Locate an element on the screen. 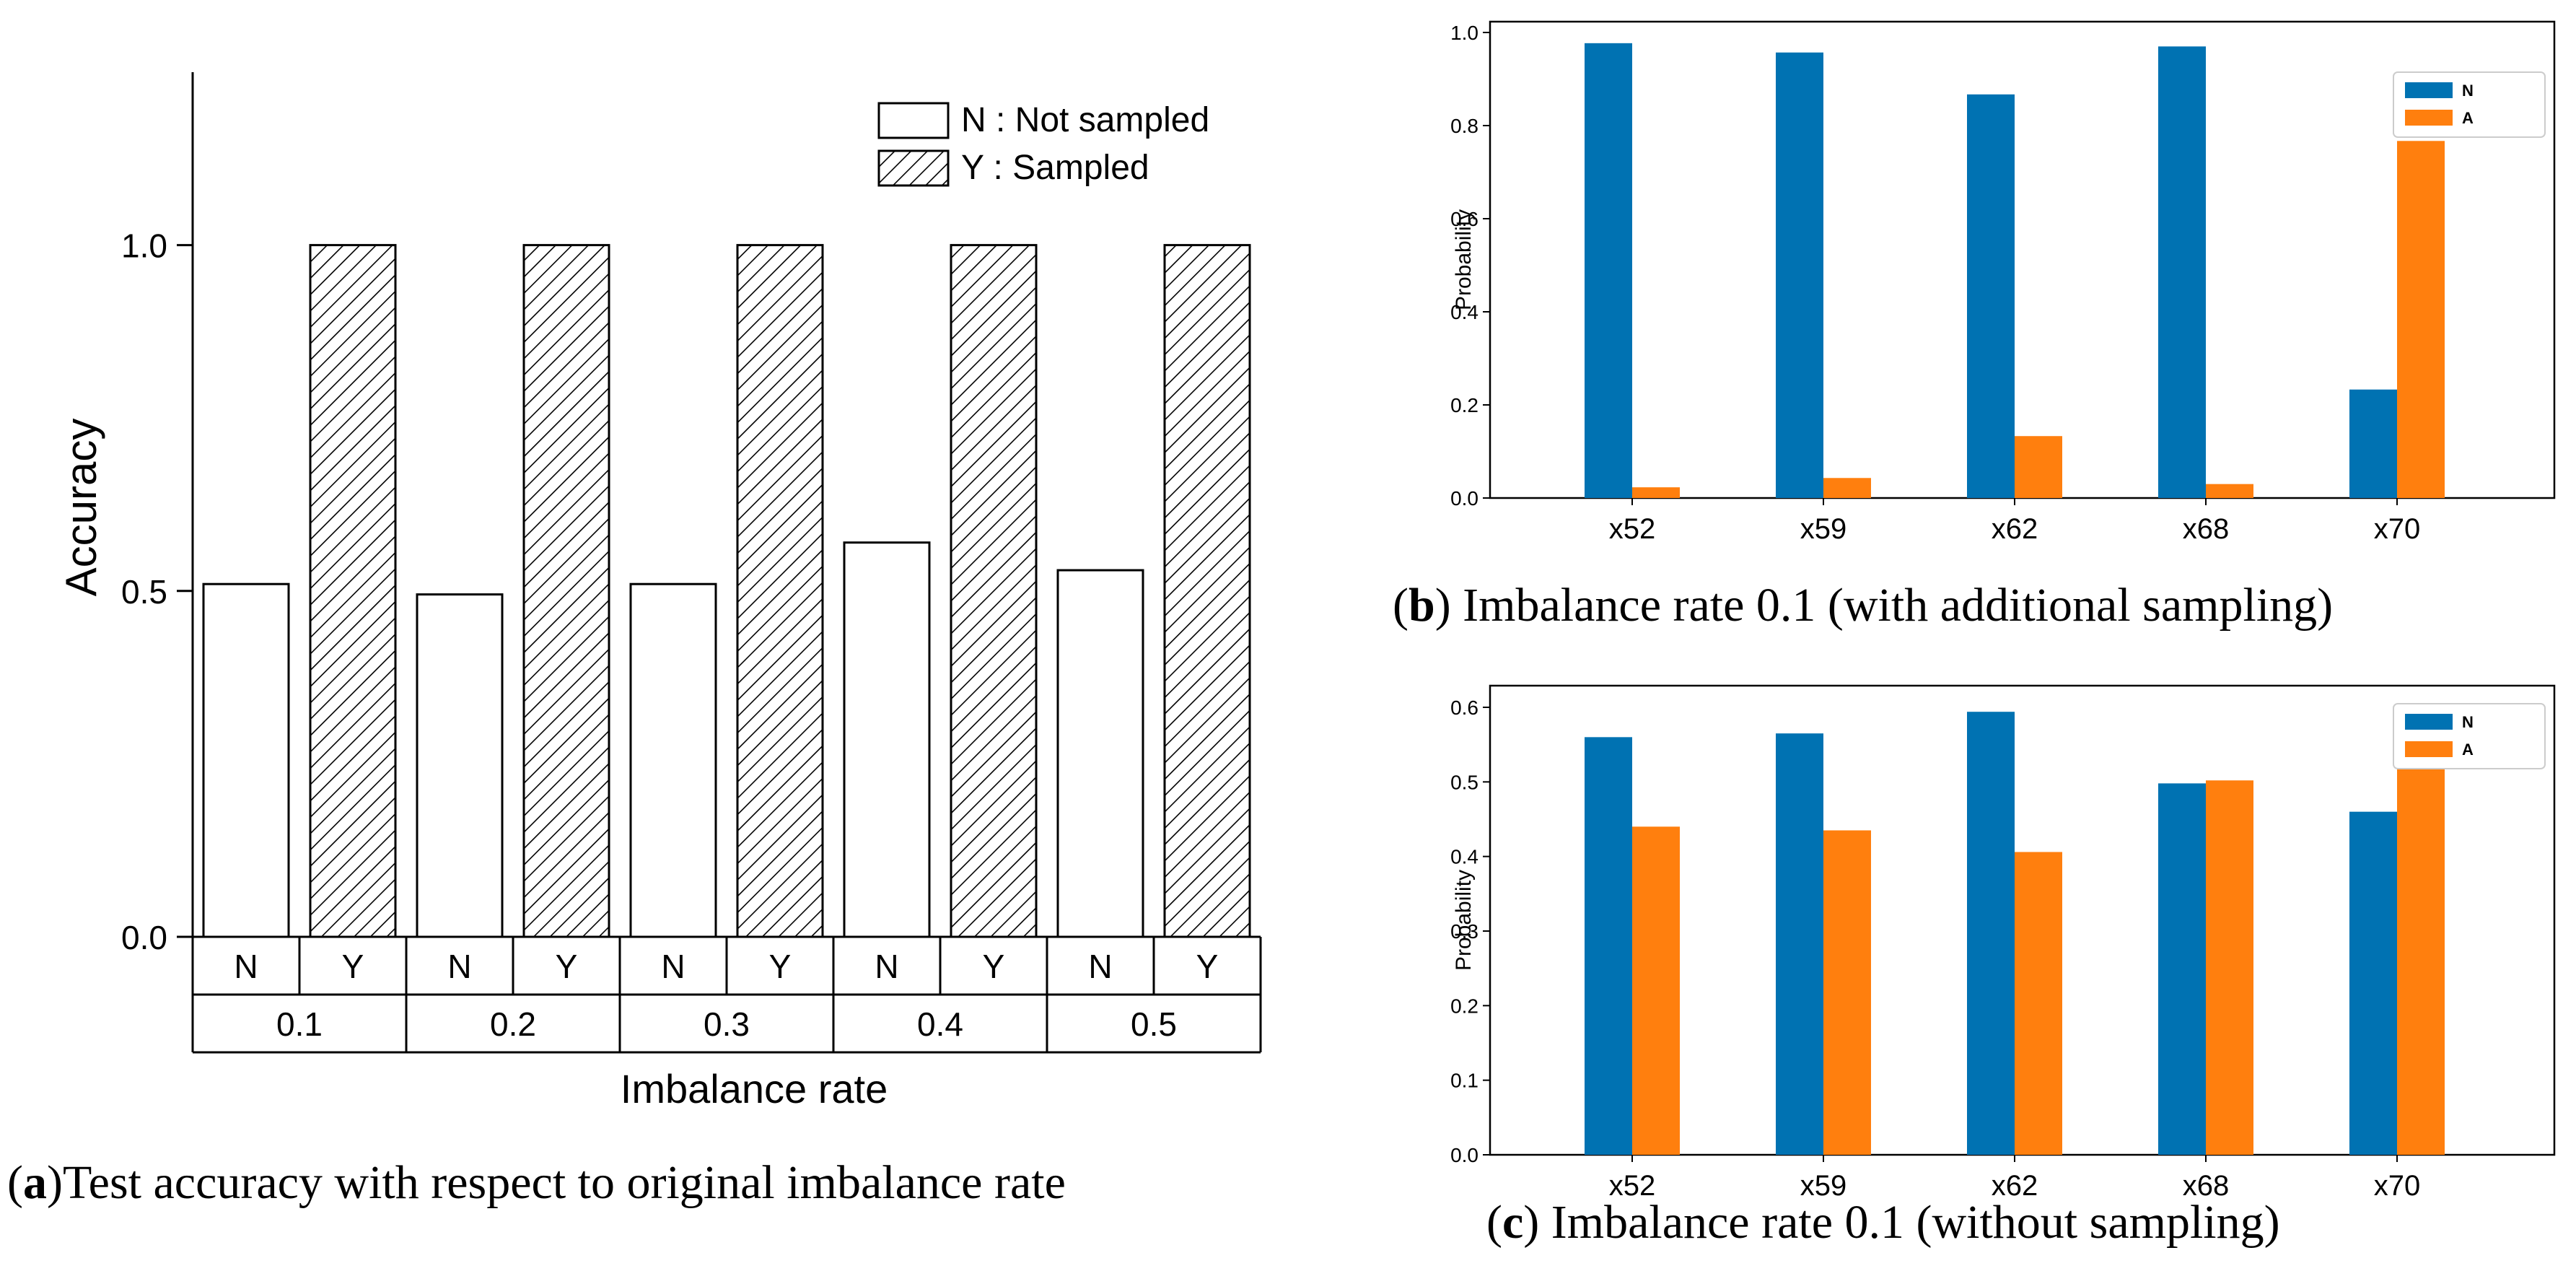 This screenshot has height=1271, width=2576. legend-label-not-sampled: N : Not sampled is located at coordinates (1085, 120).